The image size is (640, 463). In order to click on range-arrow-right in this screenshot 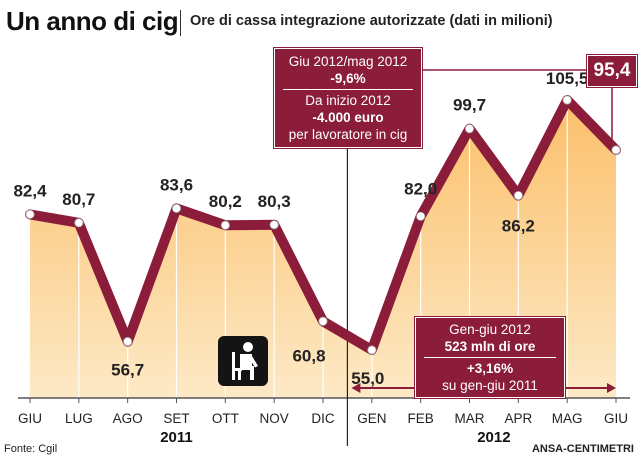, I will do `click(611, 388)`.